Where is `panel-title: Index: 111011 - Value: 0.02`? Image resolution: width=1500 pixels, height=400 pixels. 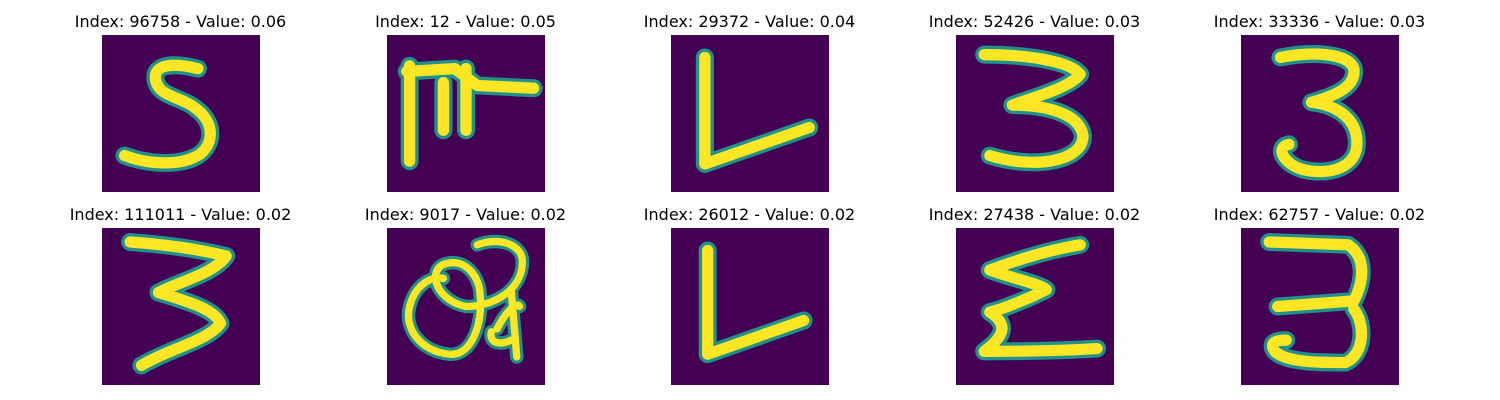
panel-title: Index: 111011 - Value: 0.02 is located at coordinates (180, 214).